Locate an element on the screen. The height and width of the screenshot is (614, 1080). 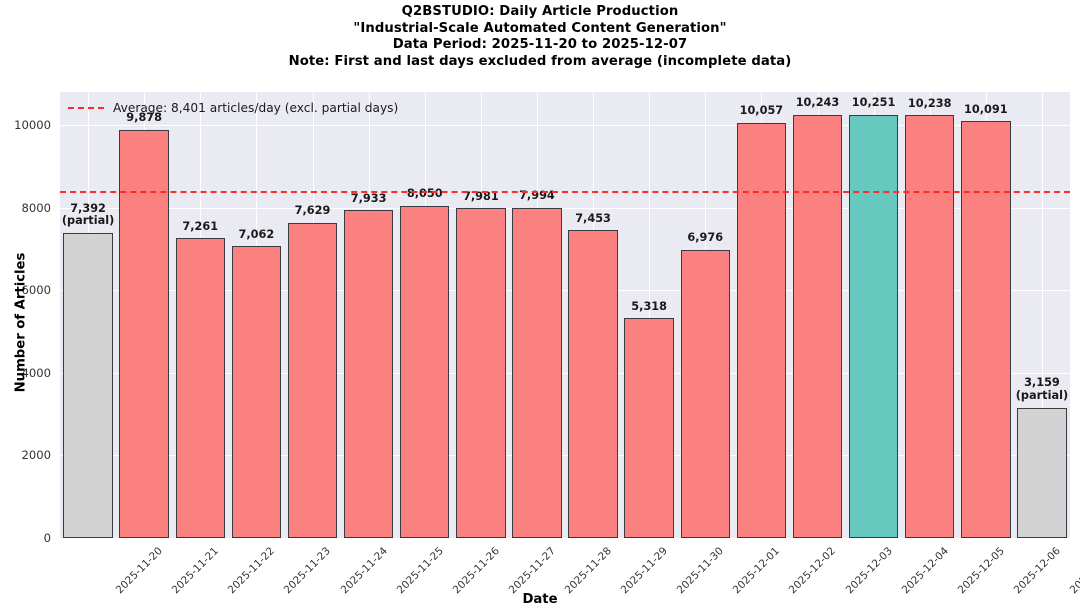
x-tick-label-2025-11-30: 2025-11-30 is located at coordinates (700, 571).